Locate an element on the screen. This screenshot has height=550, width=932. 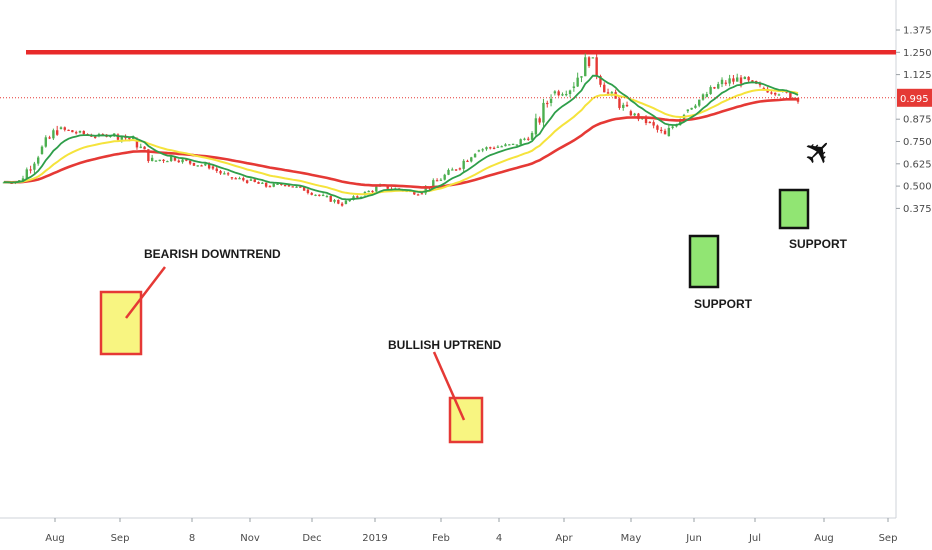
support-label-1: SUPPORT is located at coordinates (723, 304).